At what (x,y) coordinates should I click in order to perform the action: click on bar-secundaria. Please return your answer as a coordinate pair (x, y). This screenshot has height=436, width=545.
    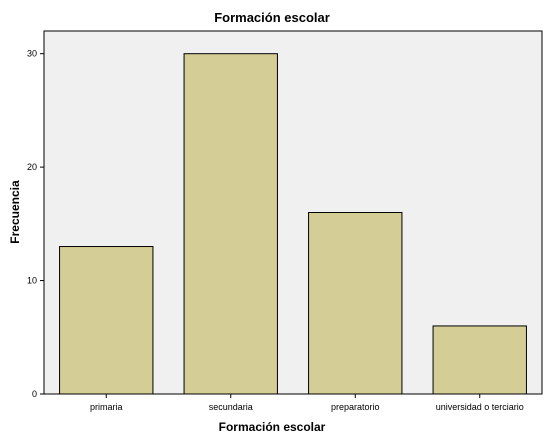
    Looking at the image, I should click on (230, 224).